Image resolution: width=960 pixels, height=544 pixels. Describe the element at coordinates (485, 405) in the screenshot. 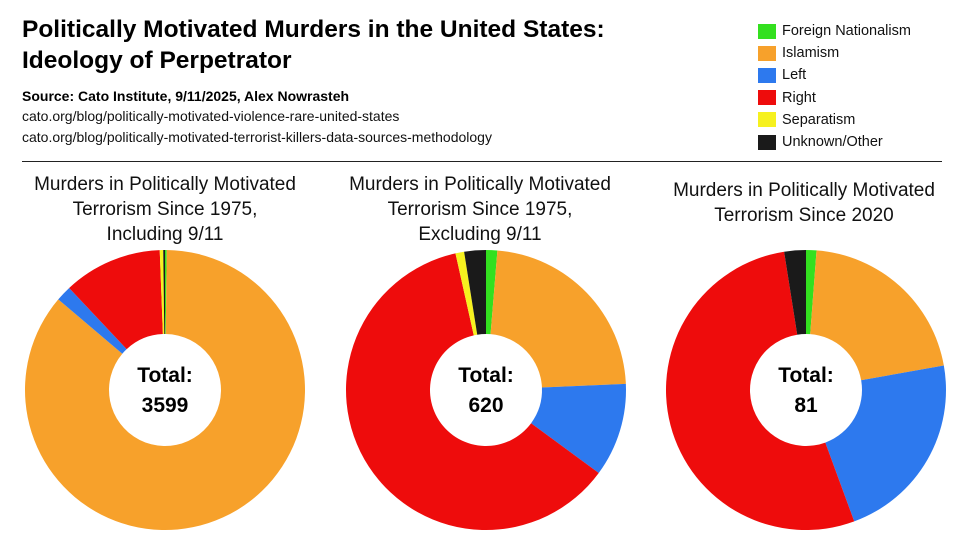

I see `total-value: 620` at that location.